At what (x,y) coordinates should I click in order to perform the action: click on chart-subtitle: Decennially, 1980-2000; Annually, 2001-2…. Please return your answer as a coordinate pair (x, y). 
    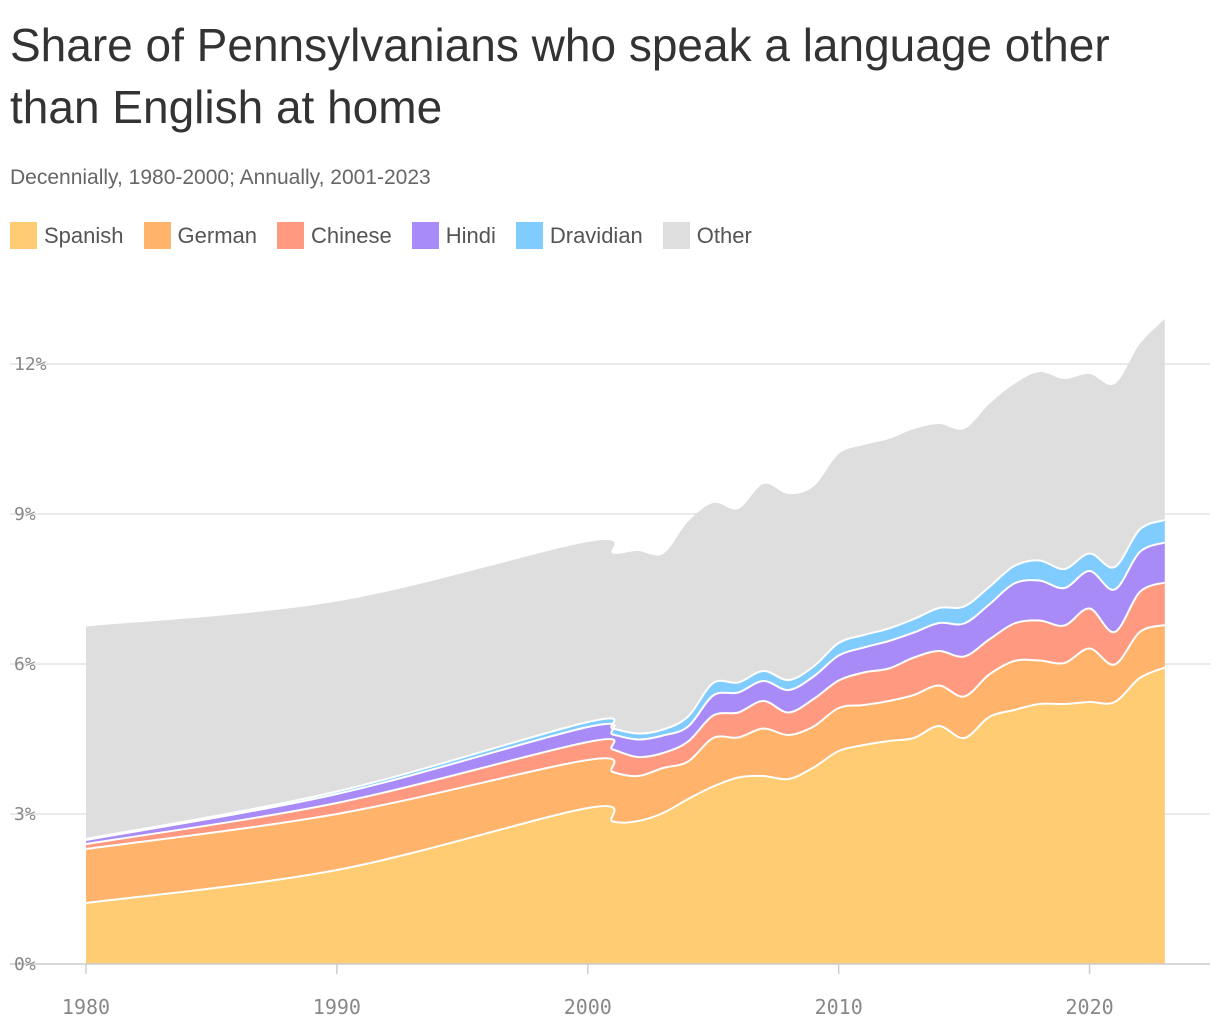
    Looking at the image, I should click on (220, 177).